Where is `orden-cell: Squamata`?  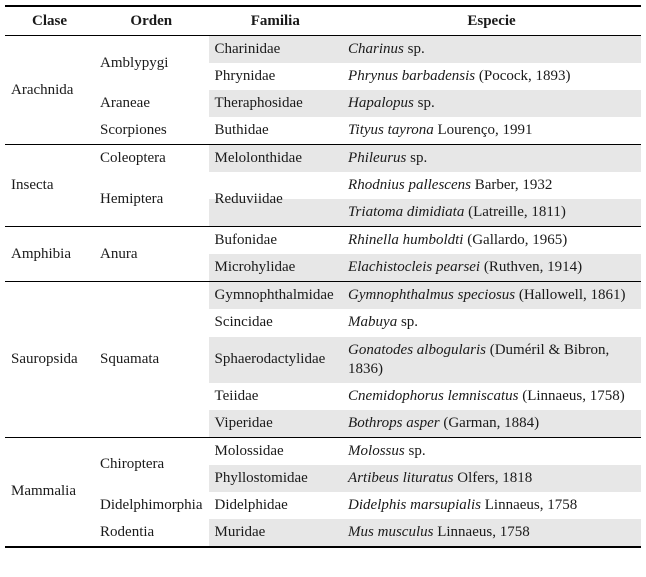 orden-cell: Squamata is located at coordinates (151, 359).